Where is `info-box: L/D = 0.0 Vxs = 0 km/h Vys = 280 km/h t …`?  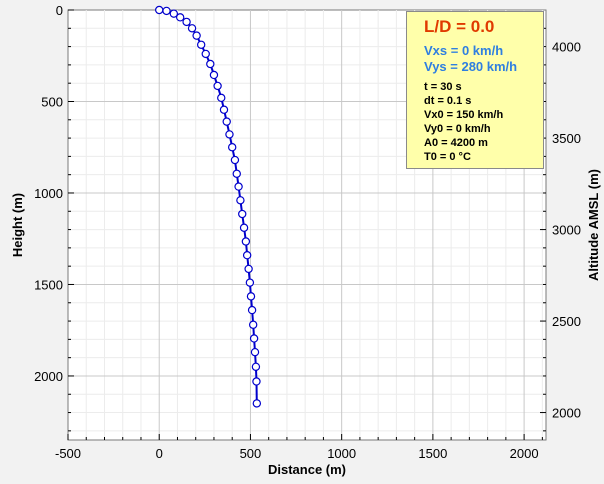
info-box: L/D = 0.0 Vxs = 0 km/h Vys = 280 km/h t … is located at coordinates (475, 90).